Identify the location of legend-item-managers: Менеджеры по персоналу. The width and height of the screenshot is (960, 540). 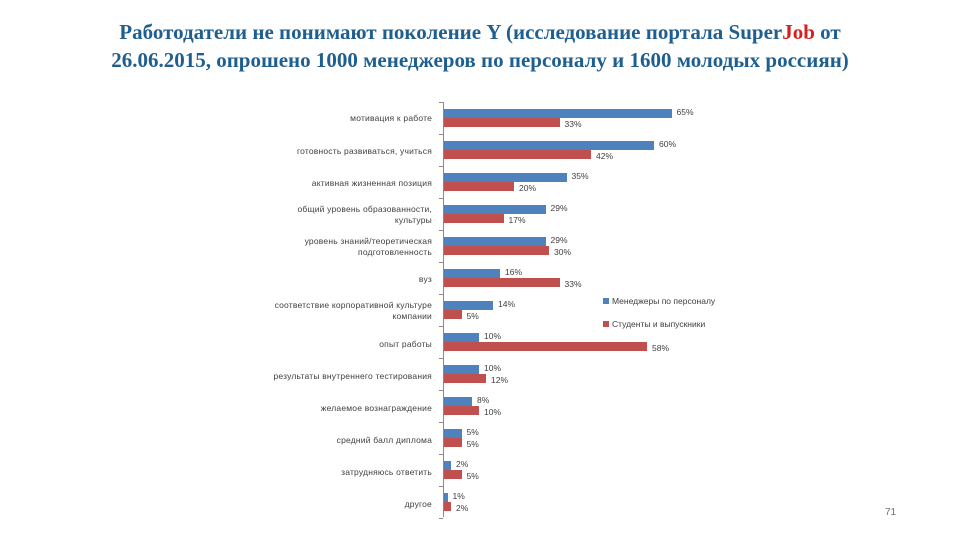
(659, 300).